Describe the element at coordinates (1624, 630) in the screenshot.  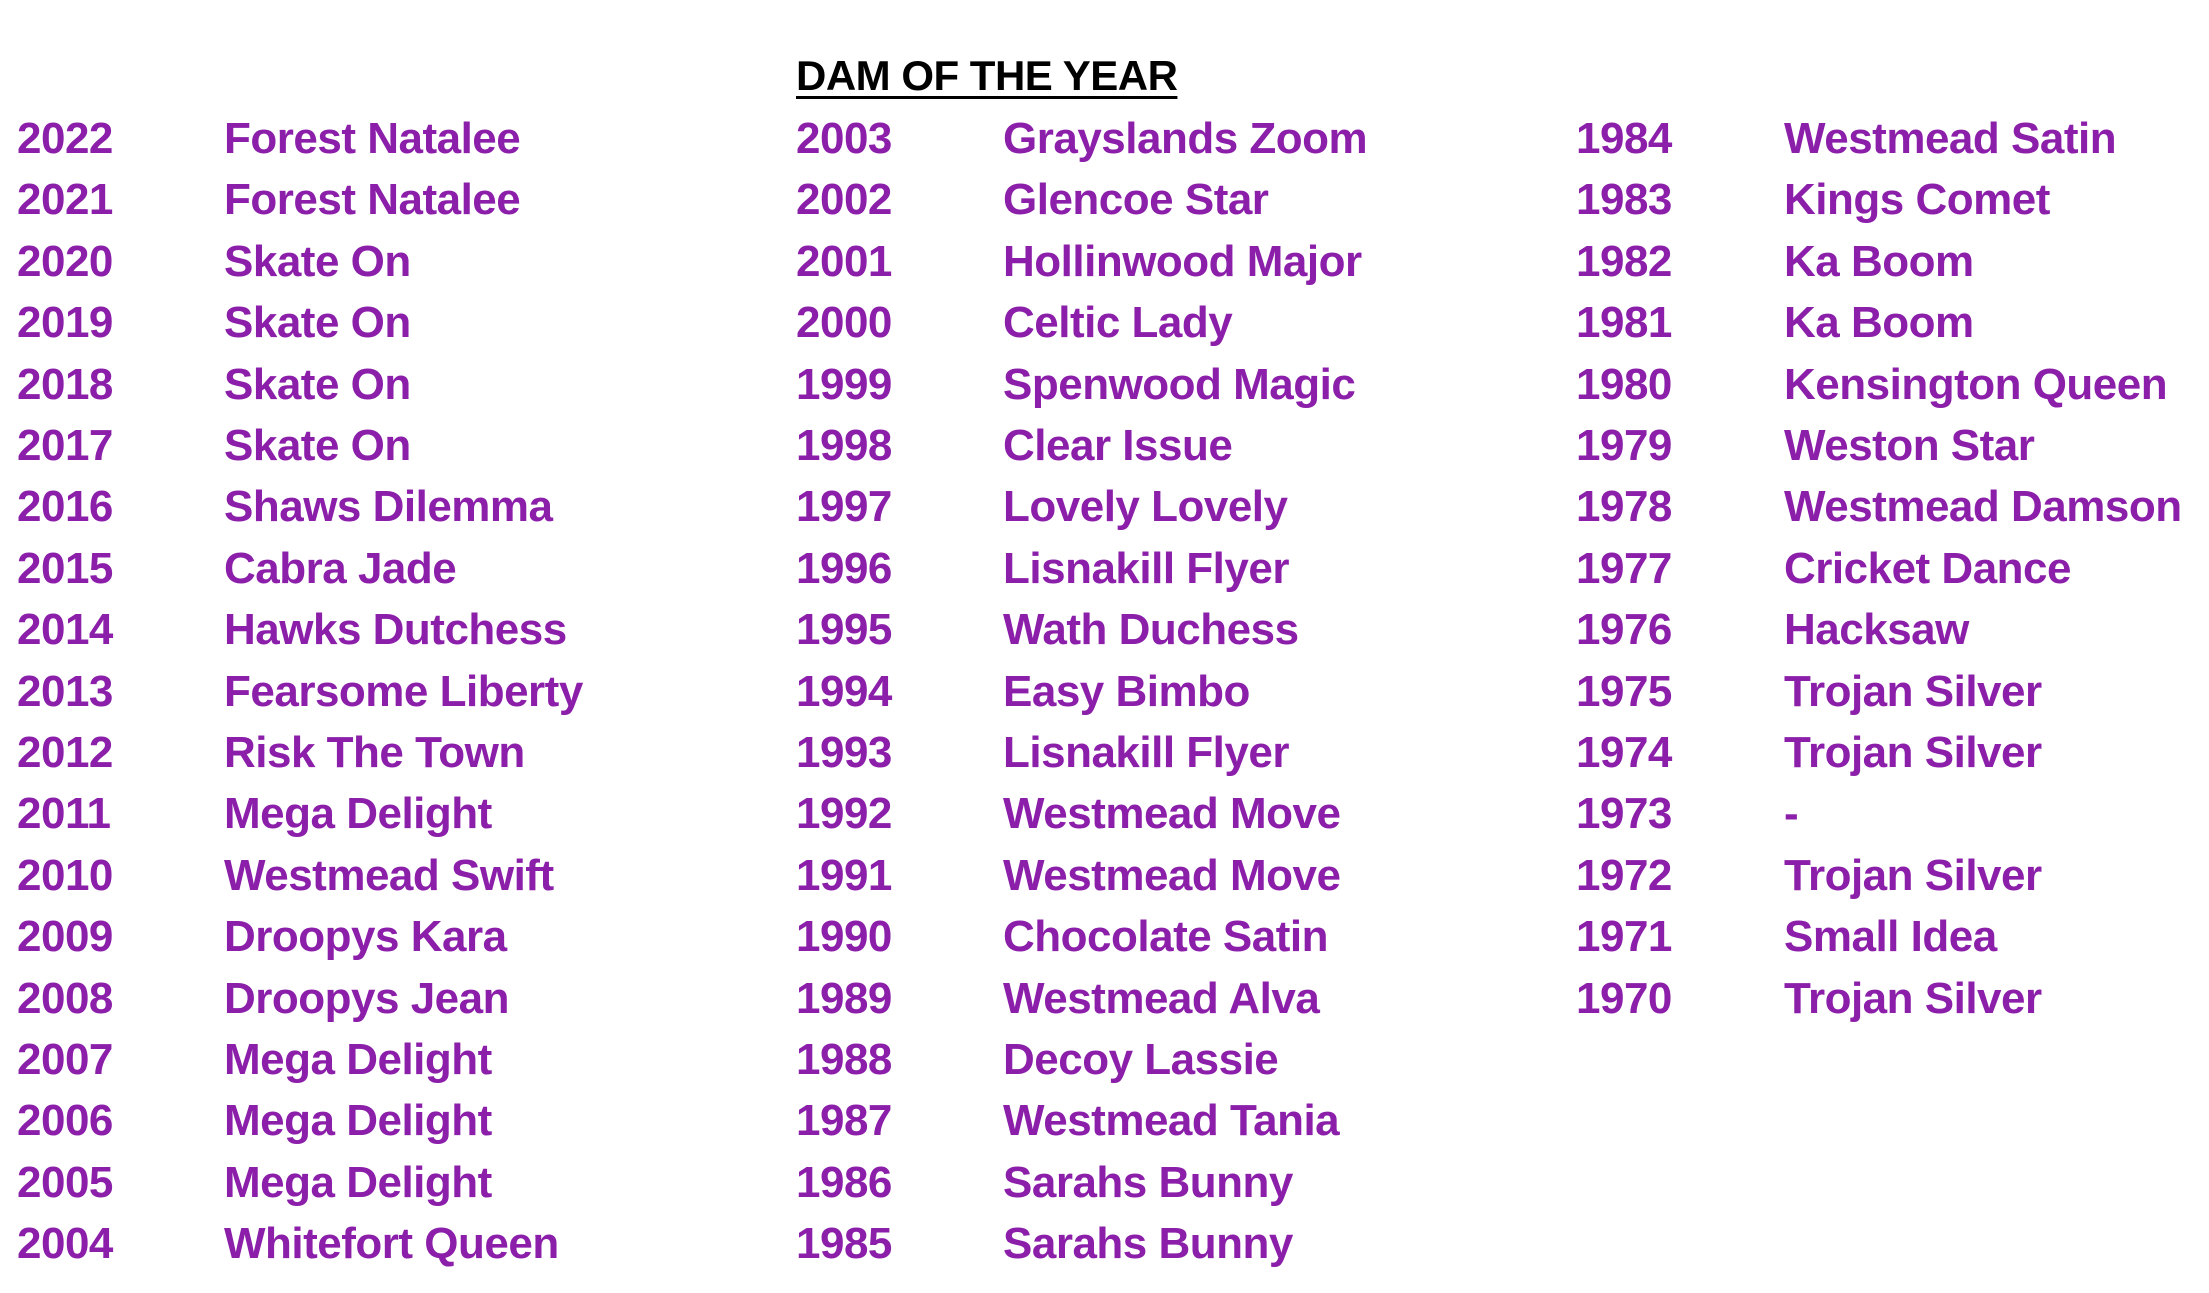
I see `year-cell: 1976` at that location.